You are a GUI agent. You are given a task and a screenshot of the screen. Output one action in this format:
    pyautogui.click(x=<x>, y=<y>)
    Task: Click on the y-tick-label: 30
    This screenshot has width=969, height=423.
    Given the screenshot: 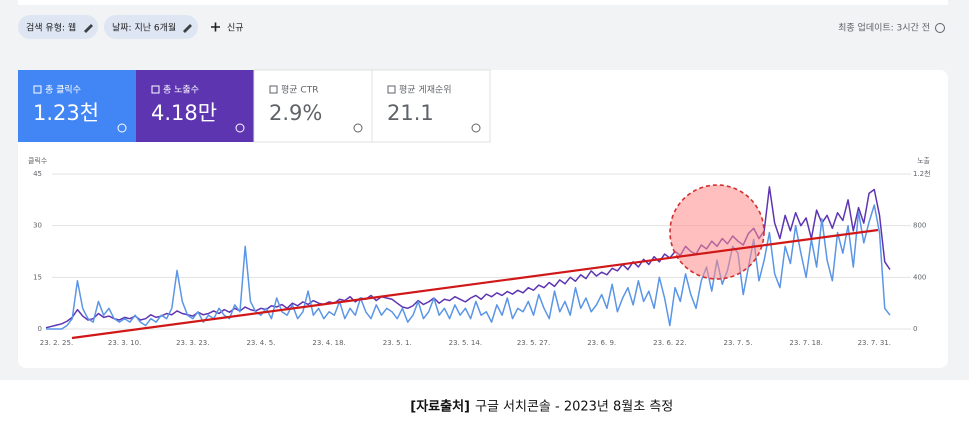 What is the action you would take?
    pyautogui.click(x=37, y=226)
    